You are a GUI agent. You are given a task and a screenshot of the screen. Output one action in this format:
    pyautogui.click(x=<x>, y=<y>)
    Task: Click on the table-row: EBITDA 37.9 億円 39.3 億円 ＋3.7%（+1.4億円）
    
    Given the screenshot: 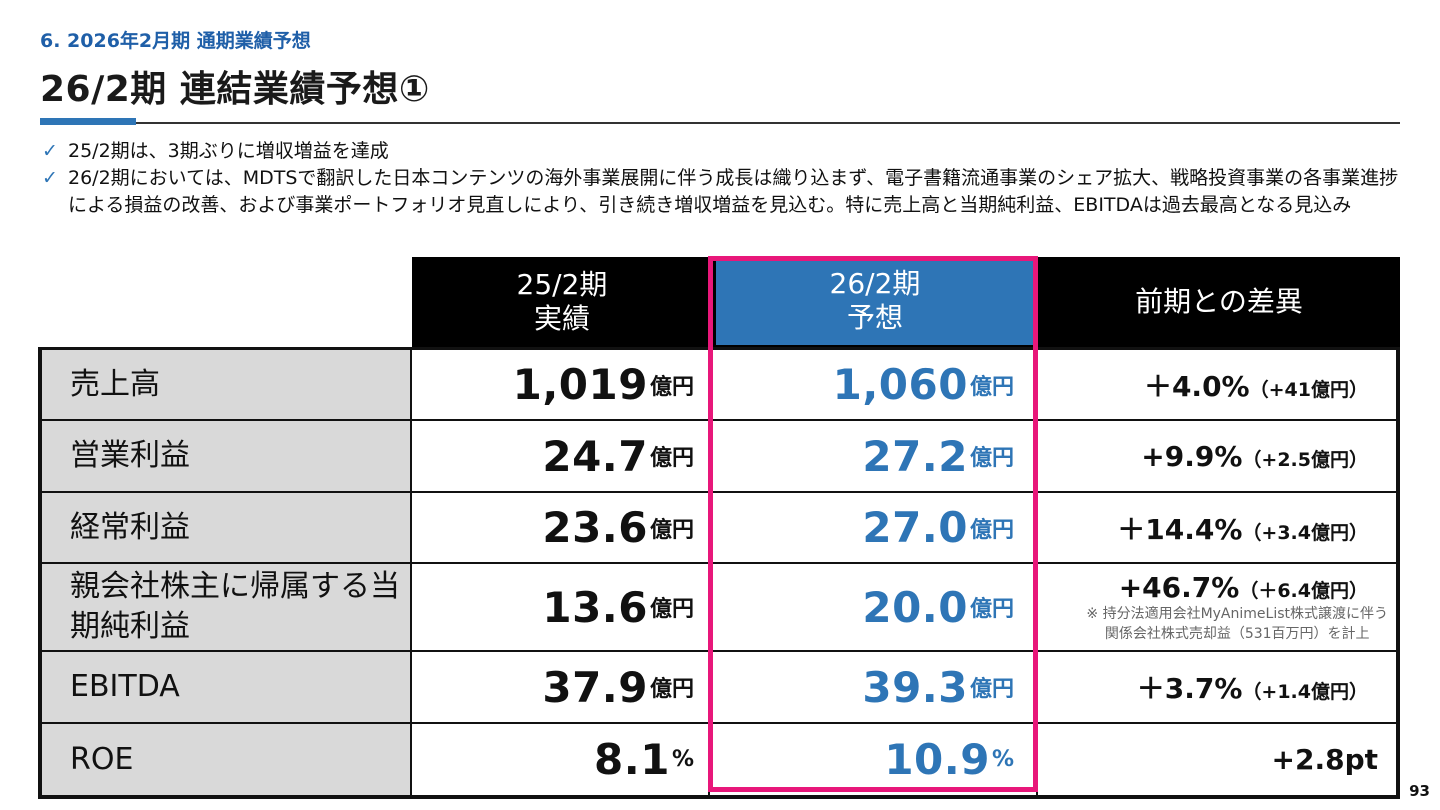 What is the action you would take?
    pyautogui.click(x=719, y=687)
    